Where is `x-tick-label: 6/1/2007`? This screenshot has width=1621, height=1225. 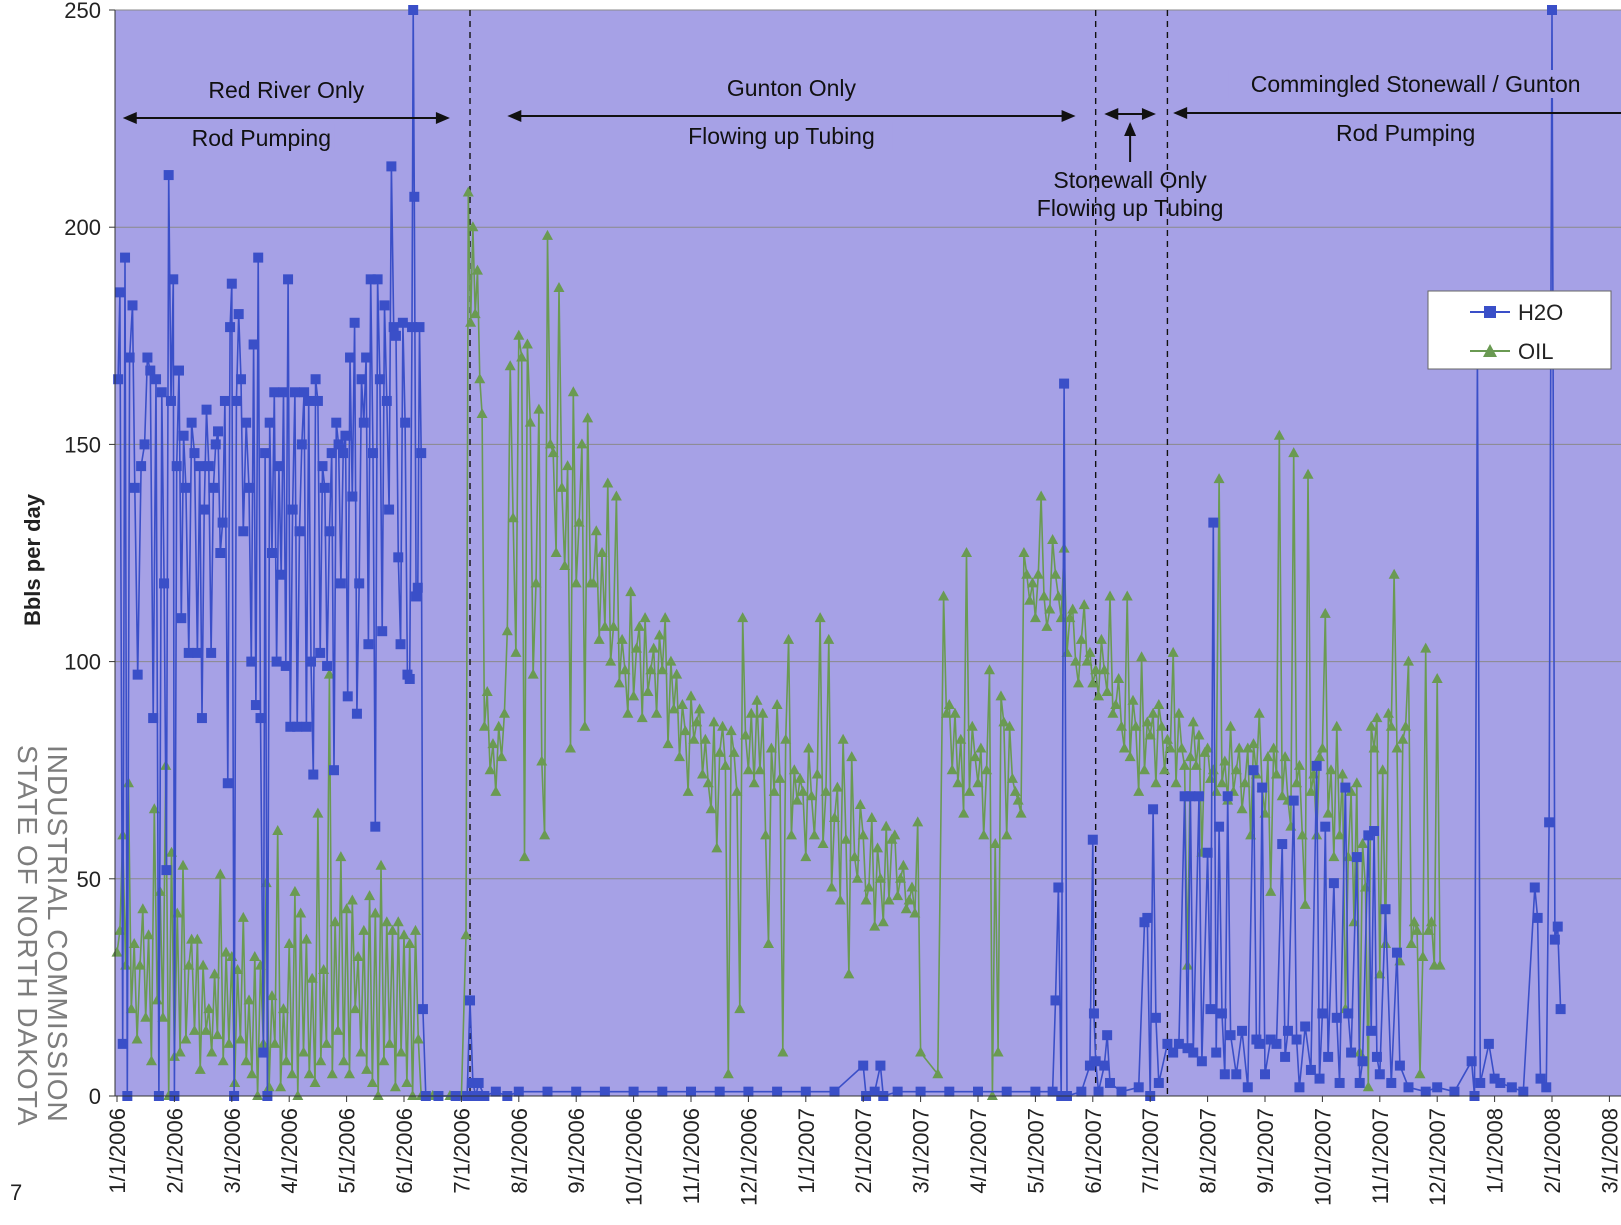
x-tick-label: 6/1/2007 is located at coordinates (1093, 1151).